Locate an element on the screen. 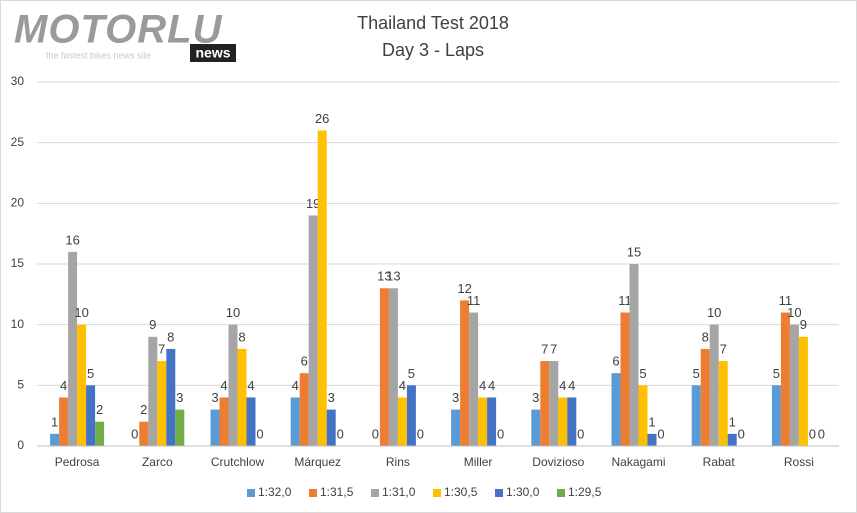  logo-tagline: the fastest bikes news site is located at coordinates (98, 55).